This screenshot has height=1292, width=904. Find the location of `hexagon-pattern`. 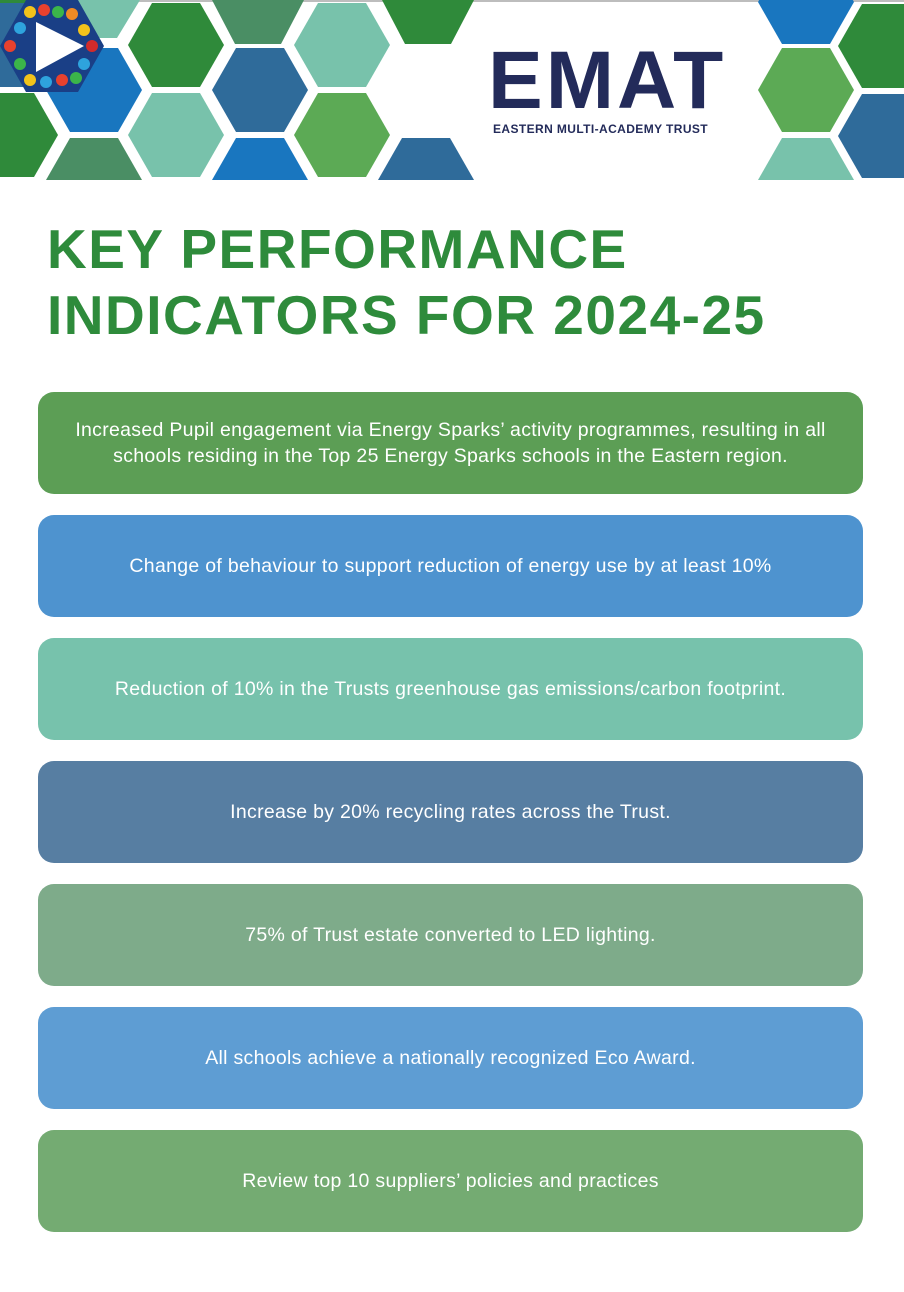

hexagon-pattern is located at coordinates (452, 90).